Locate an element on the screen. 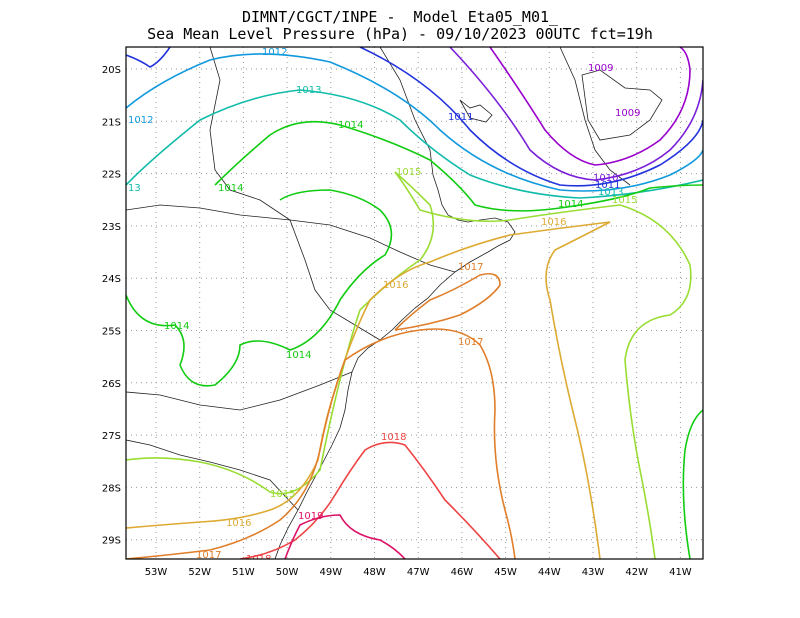  lat-tick-label: 29S is located at coordinates (111, 541).